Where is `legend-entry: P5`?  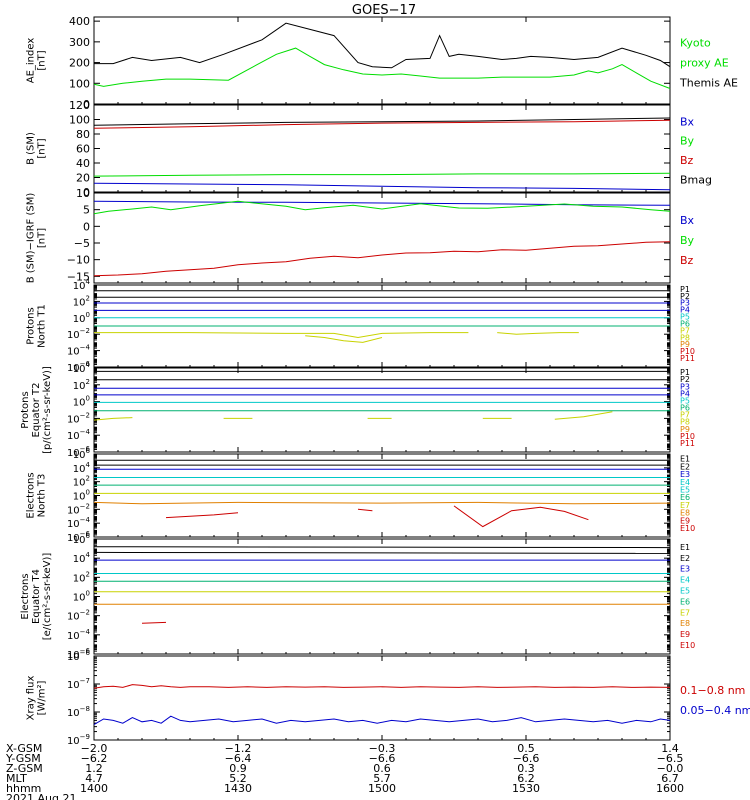 legend-entry: P5 is located at coordinates (685, 317).